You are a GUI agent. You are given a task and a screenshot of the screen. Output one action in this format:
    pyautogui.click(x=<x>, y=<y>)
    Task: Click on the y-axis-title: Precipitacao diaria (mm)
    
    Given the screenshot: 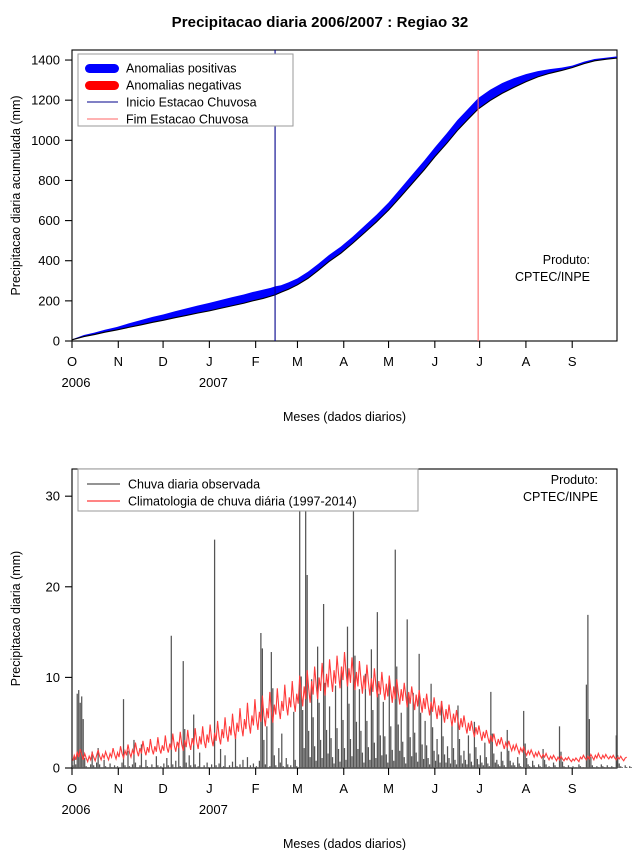 What is the action you would take?
    pyautogui.click(x=16, y=618)
    